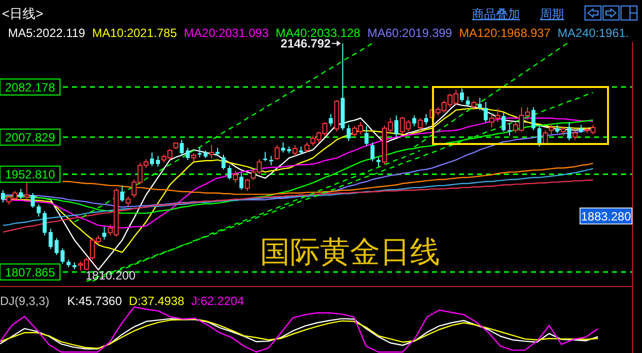 The image size is (642, 353). What do you see at coordinates (30, 87) in the screenshot?
I see `y-tick-label: 2082.178` at bounding box center [30, 87].